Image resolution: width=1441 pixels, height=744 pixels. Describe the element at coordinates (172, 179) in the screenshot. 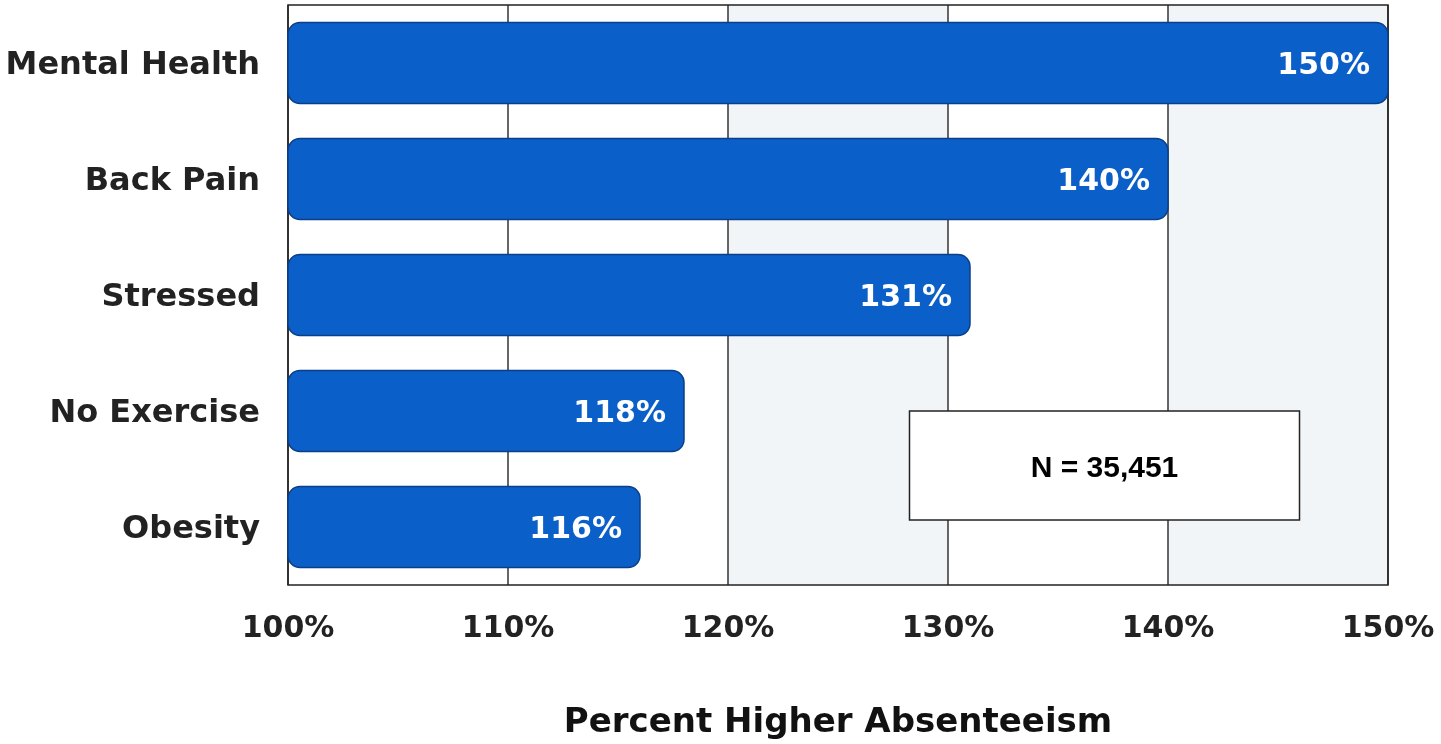

I see `y-tick-label: Back Pain` at that location.